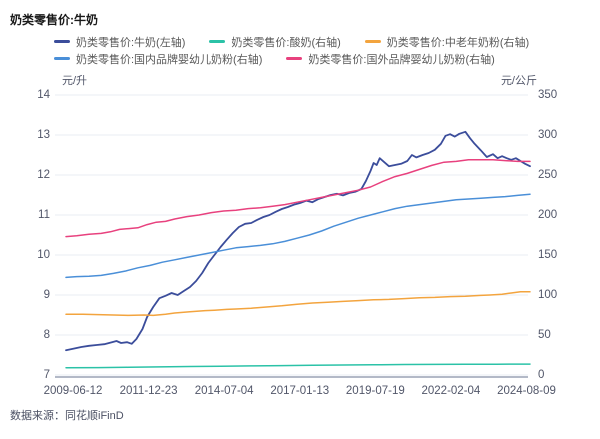 The height and width of the screenshot is (439, 600). I want to click on y-axis-tick-right: 150, so click(548, 255).